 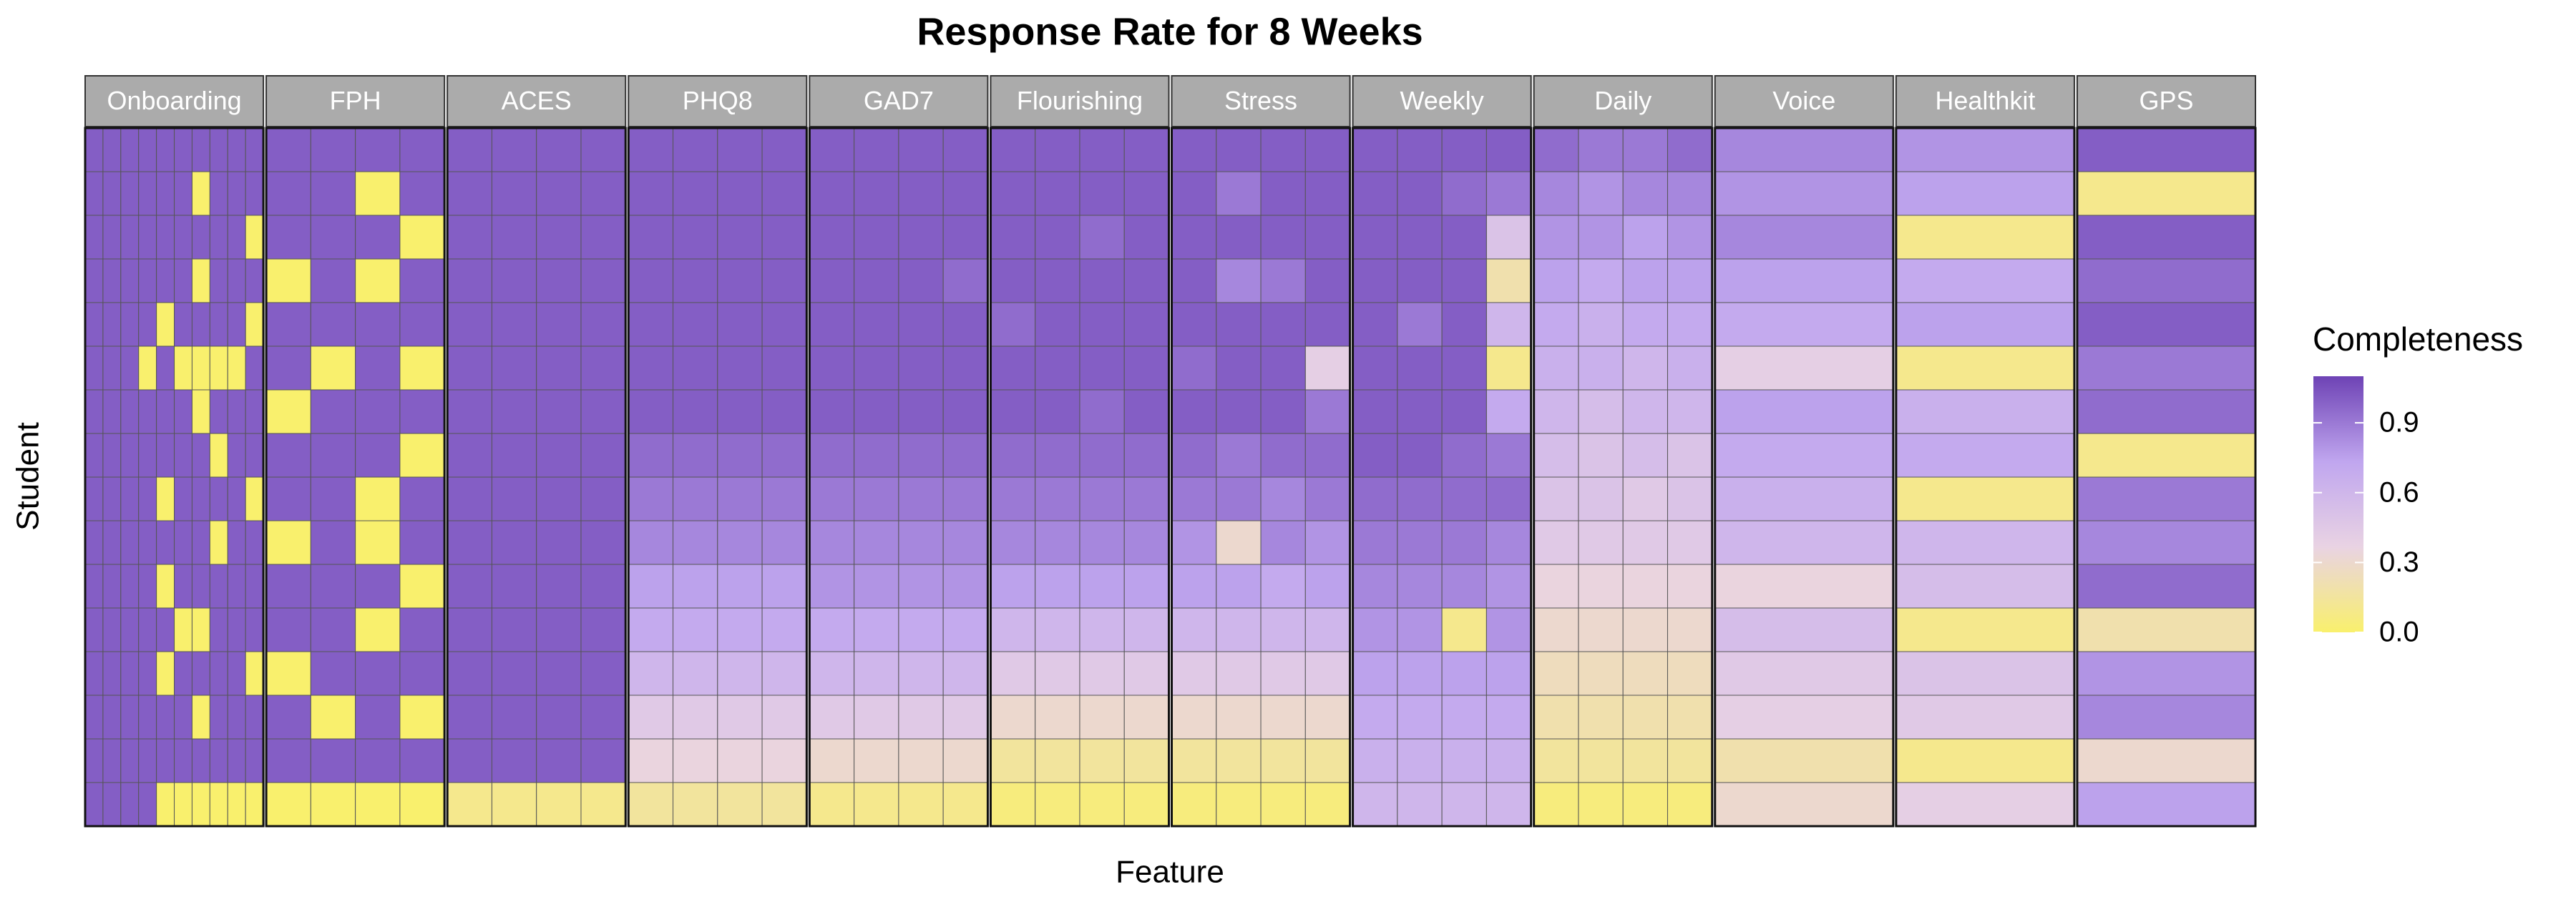 What do you see at coordinates (718, 101) in the screenshot?
I see `facet-label: PHQ8` at bounding box center [718, 101].